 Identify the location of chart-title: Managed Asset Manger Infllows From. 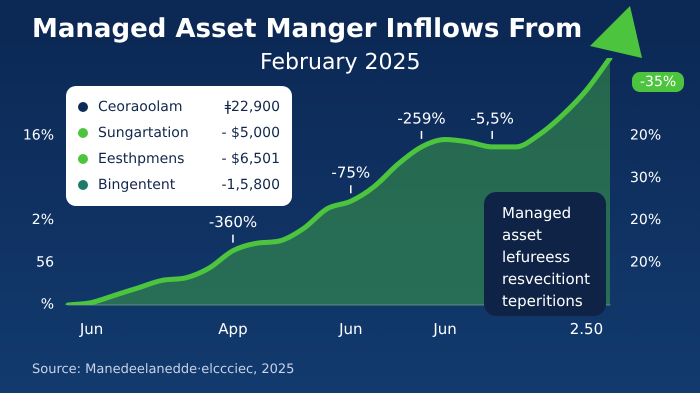
(307, 29).